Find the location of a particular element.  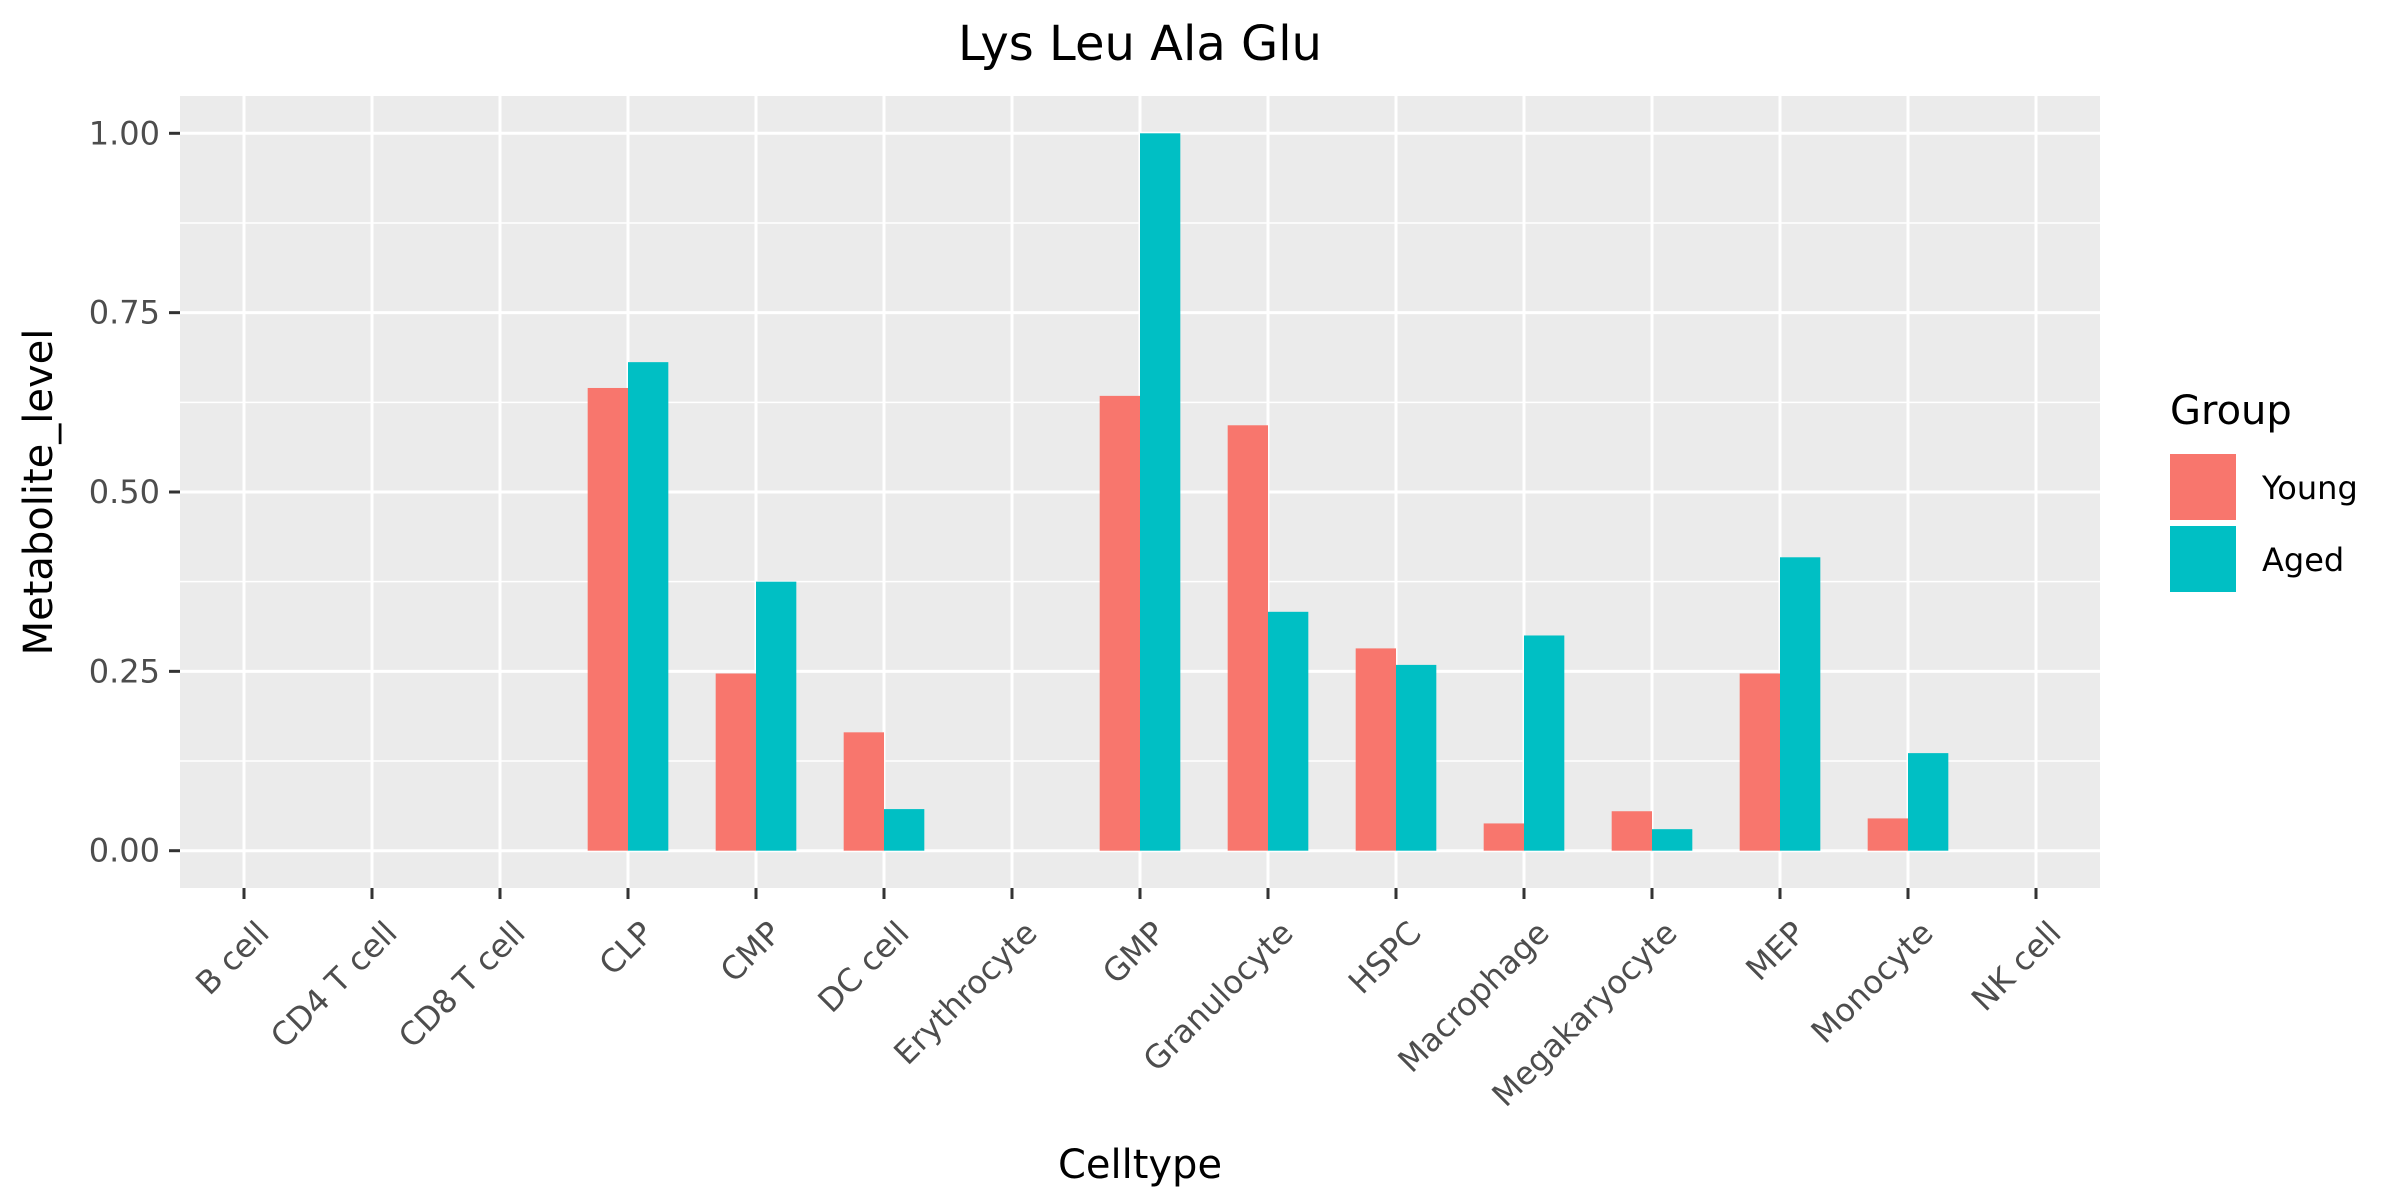

bar-young-hspc is located at coordinates (1375, 749).